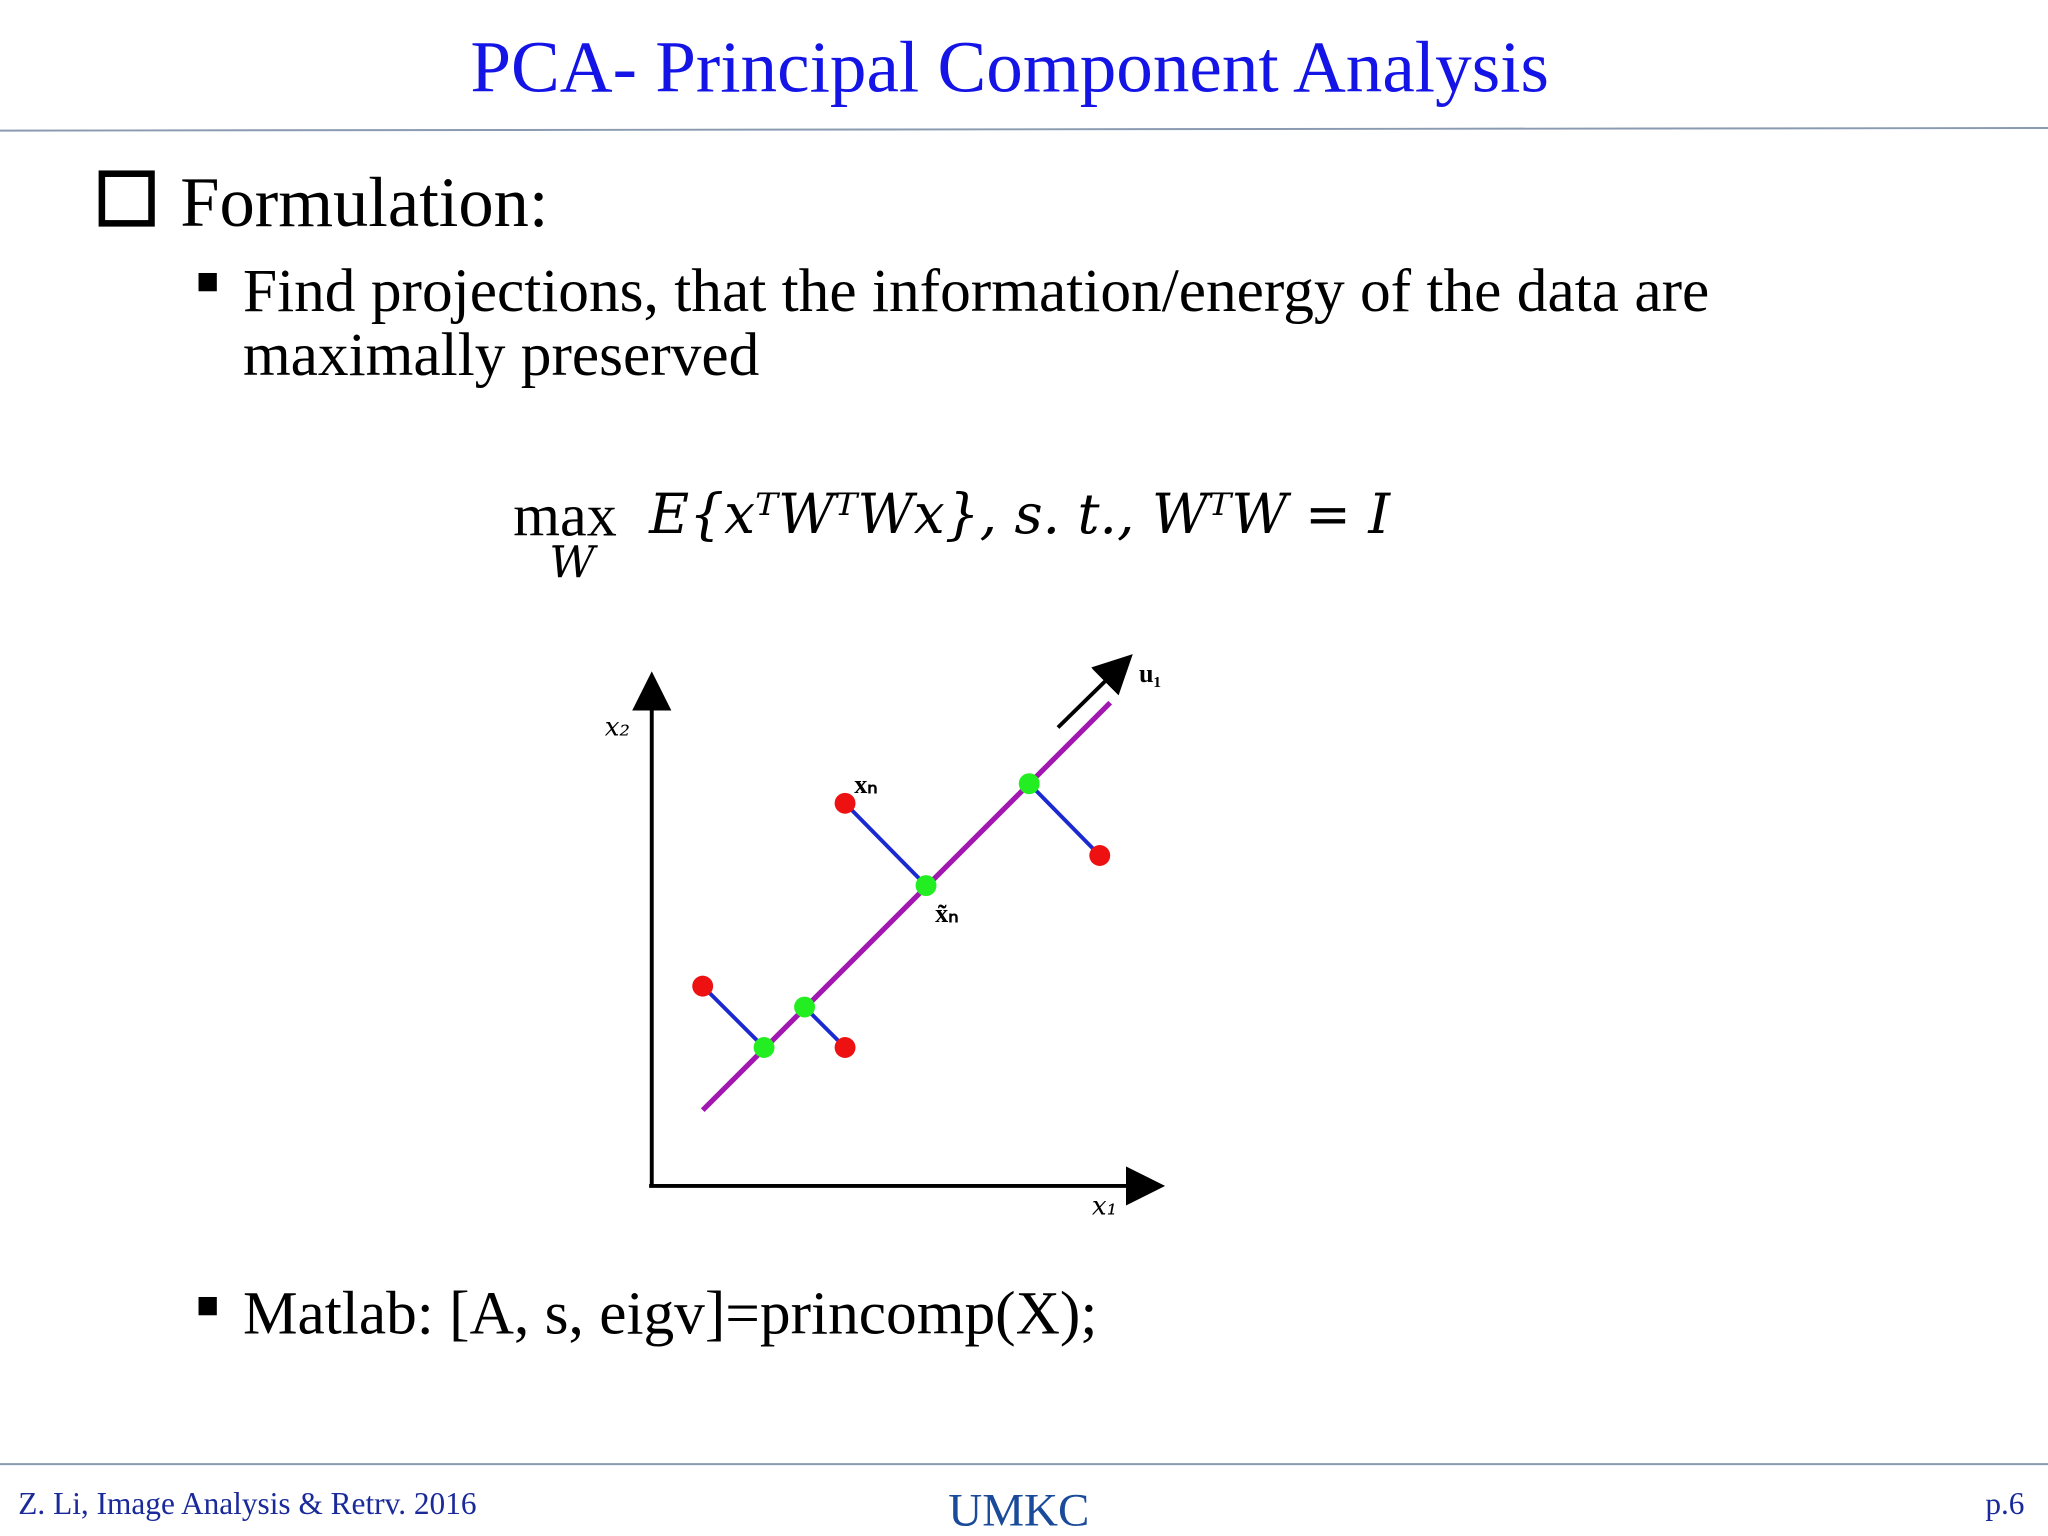 The image size is (2048, 1536). Describe the element at coordinates (126, 198) in the screenshot. I see `checkbox-bullet` at that location.